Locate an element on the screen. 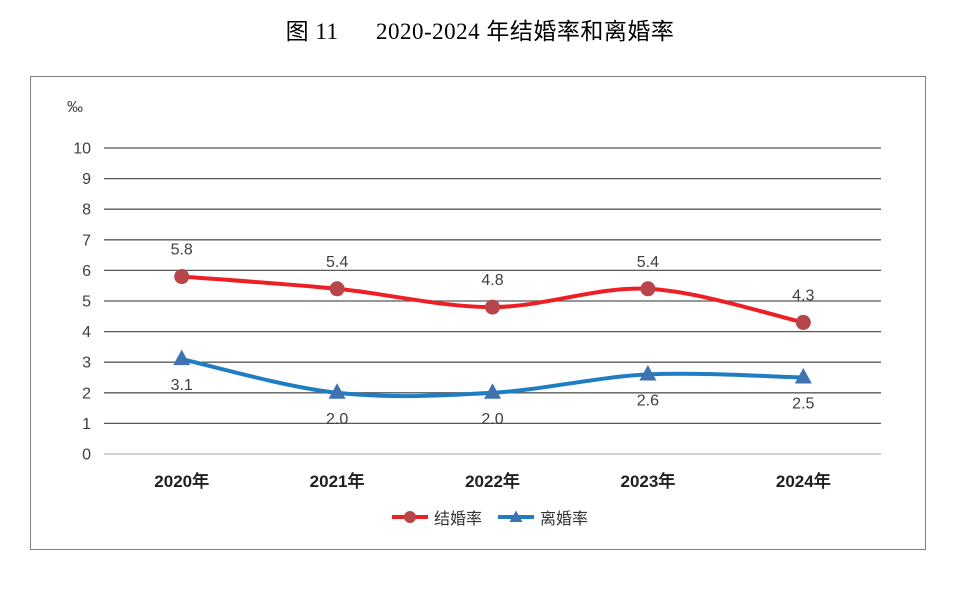 The width and height of the screenshot is (960, 591). y-tick-label: 2 is located at coordinates (86, 393).